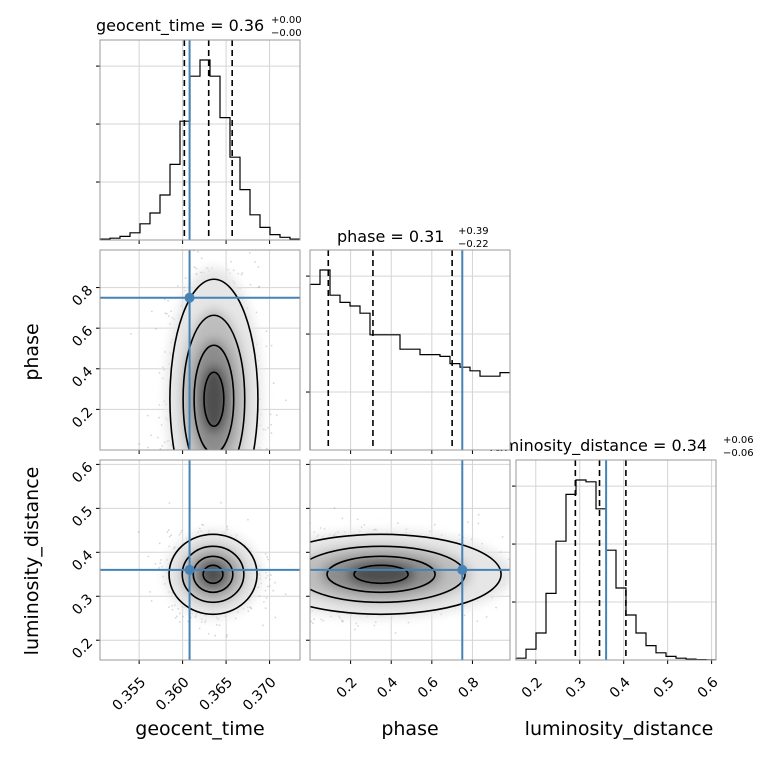 The image size is (760, 760). Describe the element at coordinates (82, 472) in the screenshot. I see `ytick-label-luminosity-distance-4: 0.6` at that location.